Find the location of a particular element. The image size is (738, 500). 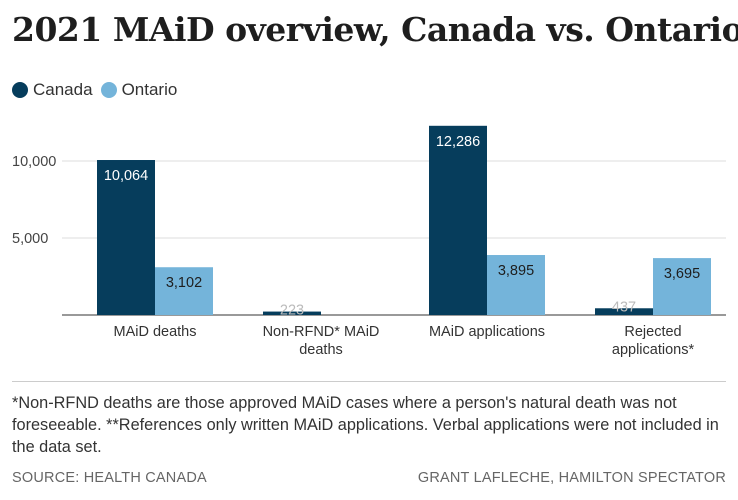

x-tick-label: MAiD applications is located at coordinates (487, 332).